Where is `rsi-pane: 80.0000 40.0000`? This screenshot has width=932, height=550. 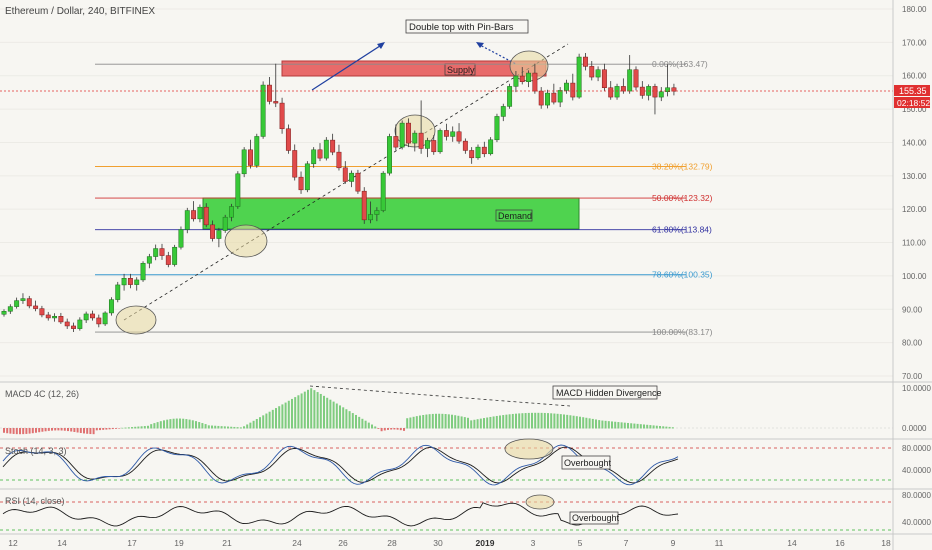 rsi-pane: 80.0000 40.0000 is located at coordinates (465, 511).